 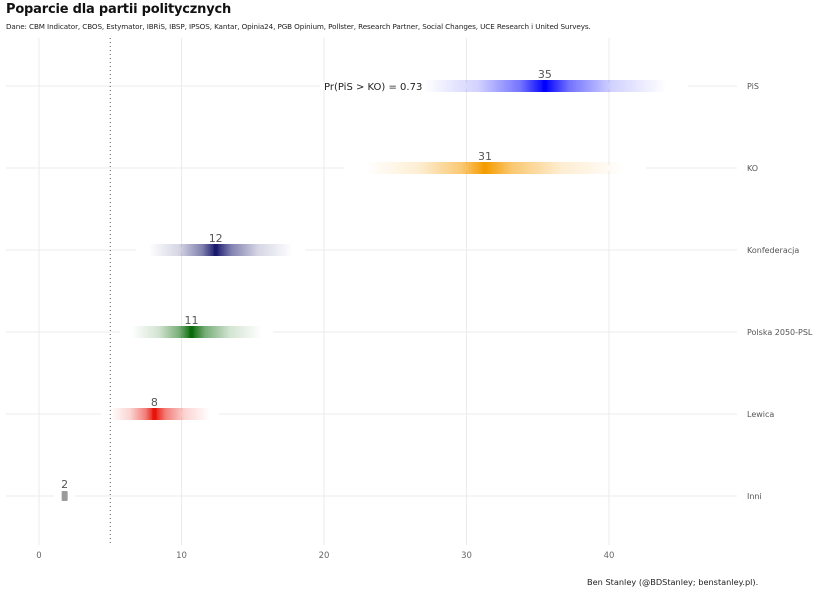 I want to click on annotation-probability: Pr(PiS > KO) = 0.73, so click(x=373, y=87).